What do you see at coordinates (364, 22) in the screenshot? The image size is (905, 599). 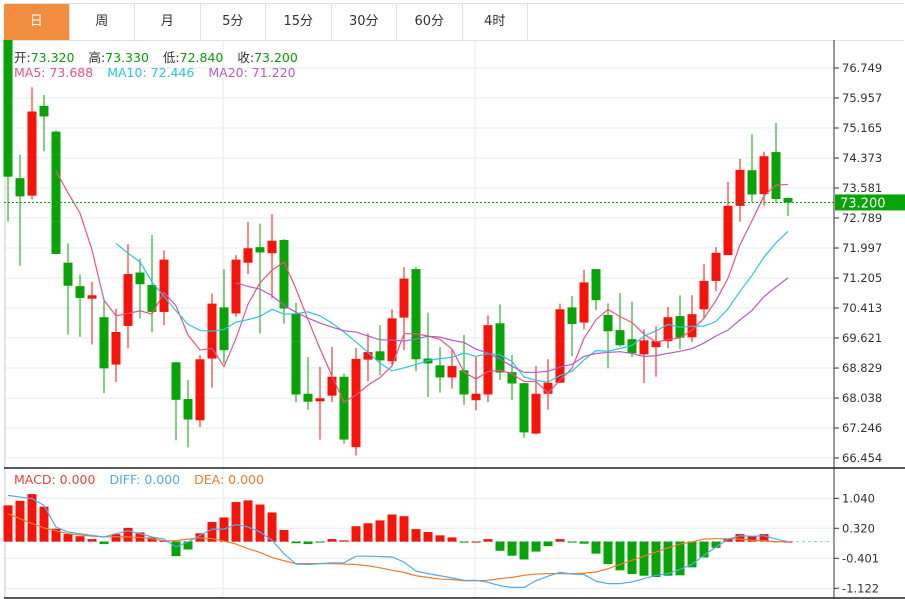 I see `tab-30min: 30分` at bounding box center [364, 22].